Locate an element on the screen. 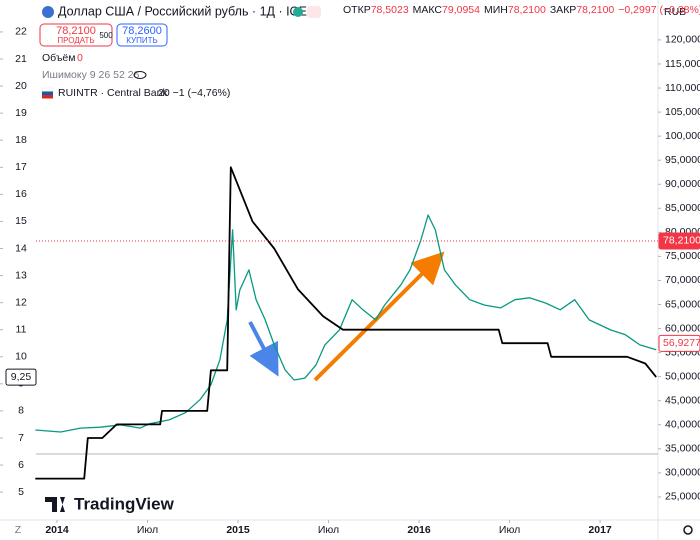 Image resolution: width=700 pixels, height=540 pixels. alert-badge is located at coordinates (314, 12).